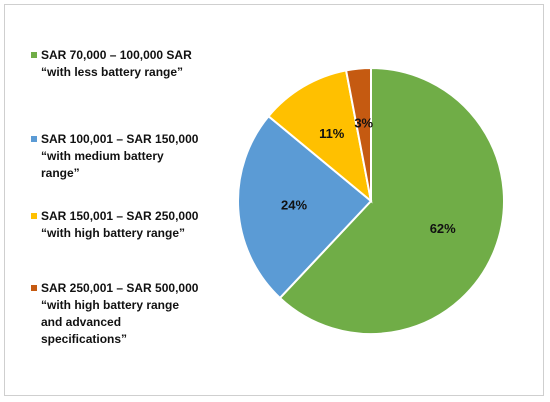  Describe the element at coordinates (443, 228) in the screenshot. I see `slice-label-0: 62%` at that location.